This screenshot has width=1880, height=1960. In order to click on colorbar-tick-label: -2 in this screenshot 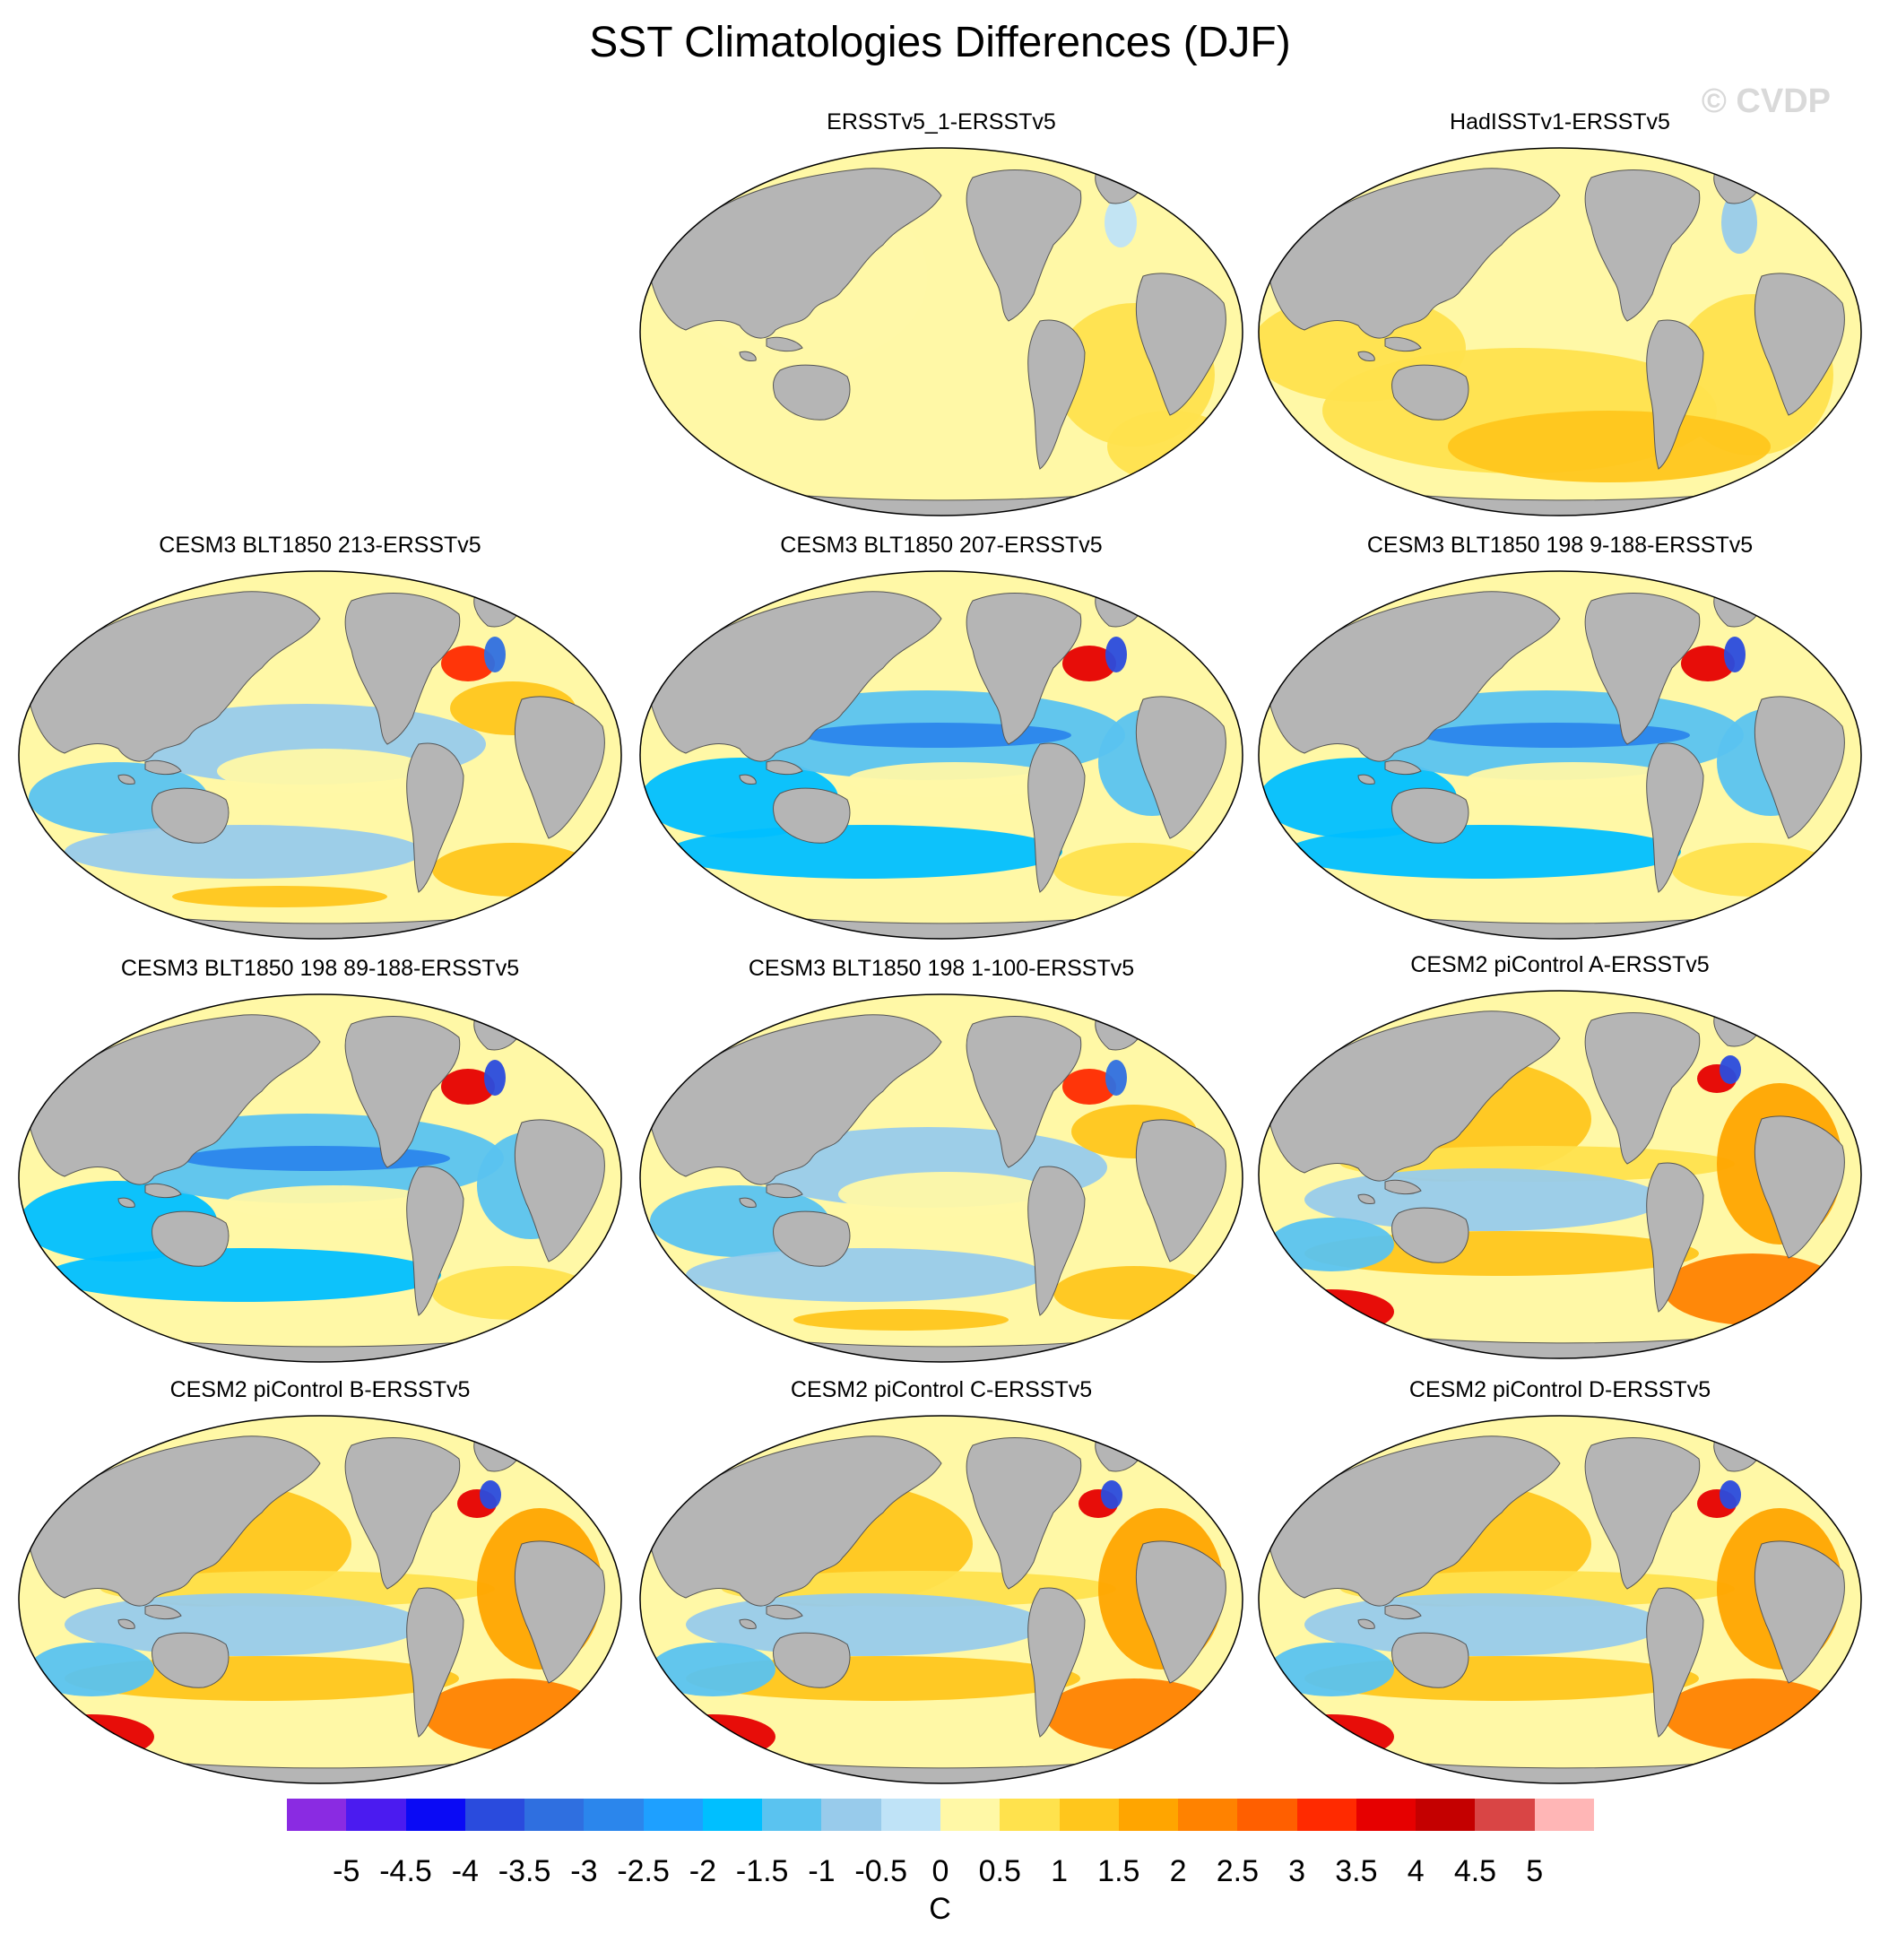, I will do `click(703, 1871)`.